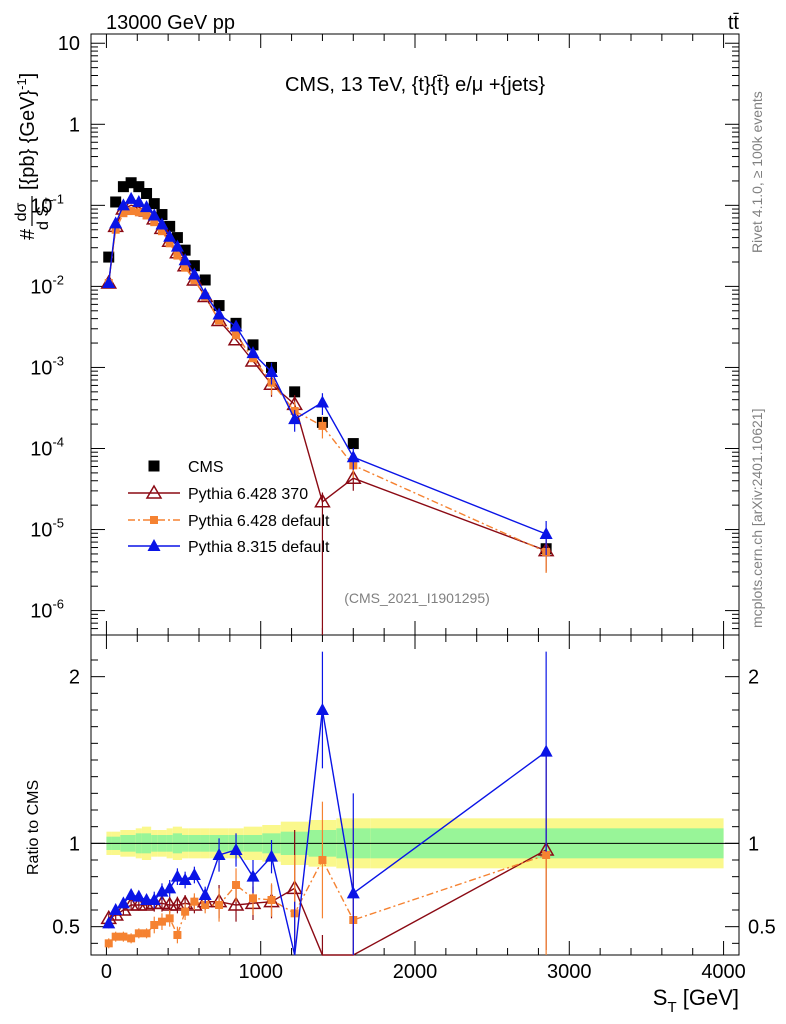 This screenshot has width=786, height=1024. Describe the element at coordinates (74, 844) in the screenshot. I see `ratio-y-tick-label: 1` at that location.